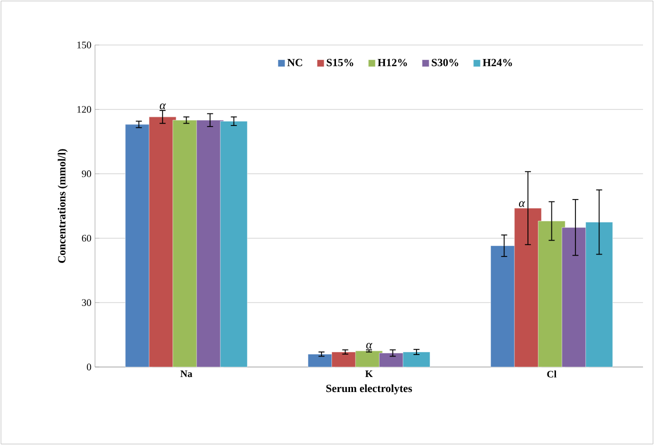 The height and width of the screenshot is (445, 654). Describe the element at coordinates (89, 367) in the screenshot. I see `y-tick-label: 0` at that location.